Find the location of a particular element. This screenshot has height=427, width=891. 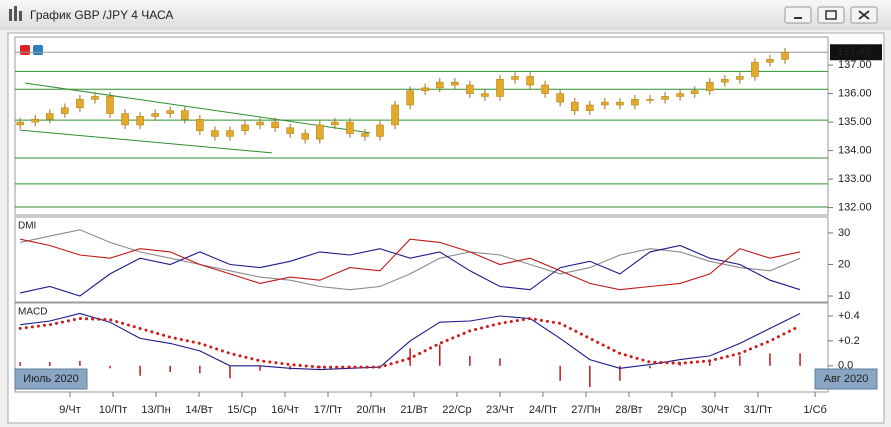

x-tick-label: 23/Чт is located at coordinates (500, 410).